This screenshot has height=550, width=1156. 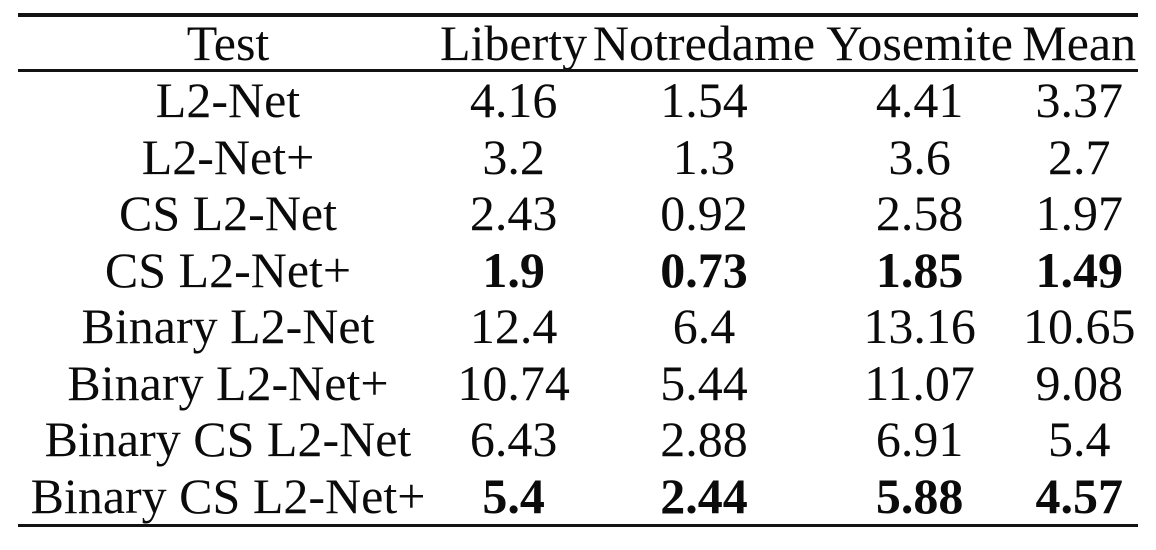 What do you see at coordinates (1079, 495) in the screenshot?
I see `cell: 4.57` at bounding box center [1079, 495].